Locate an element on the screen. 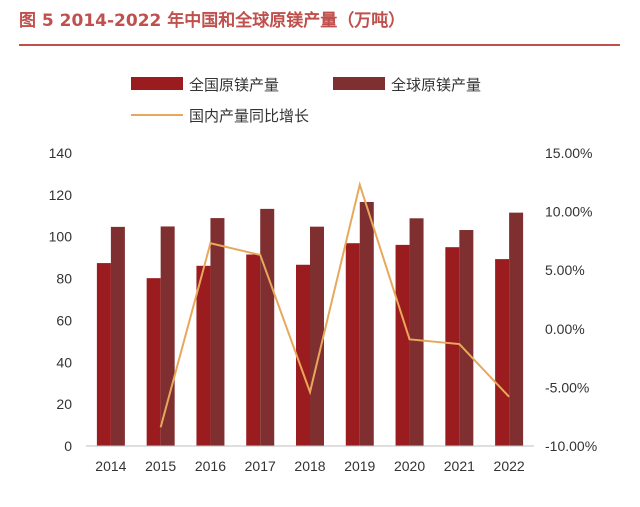  legend-swatch-global is located at coordinates (359, 83).